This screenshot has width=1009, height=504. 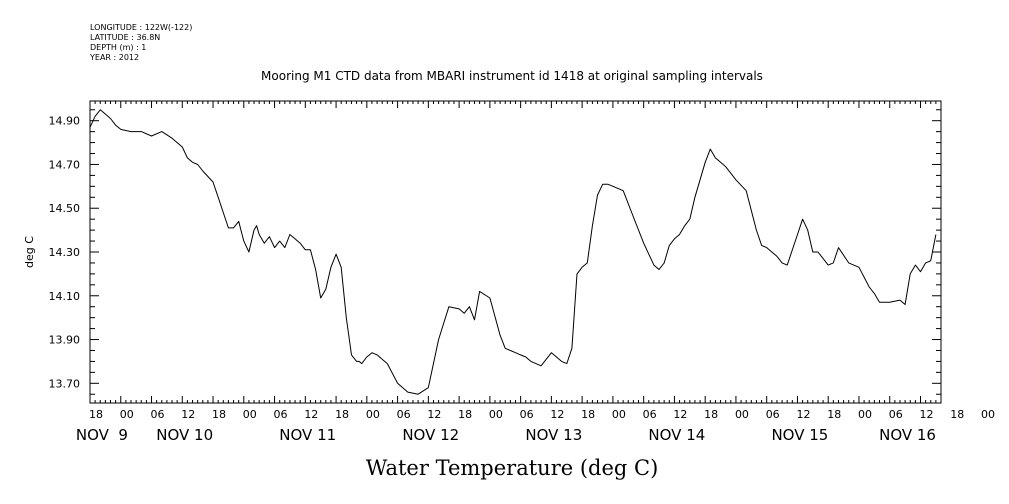 What do you see at coordinates (125, 37) in the screenshot?
I see `header-latitude: LATITUDE : 36.8N` at bounding box center [125, 37].